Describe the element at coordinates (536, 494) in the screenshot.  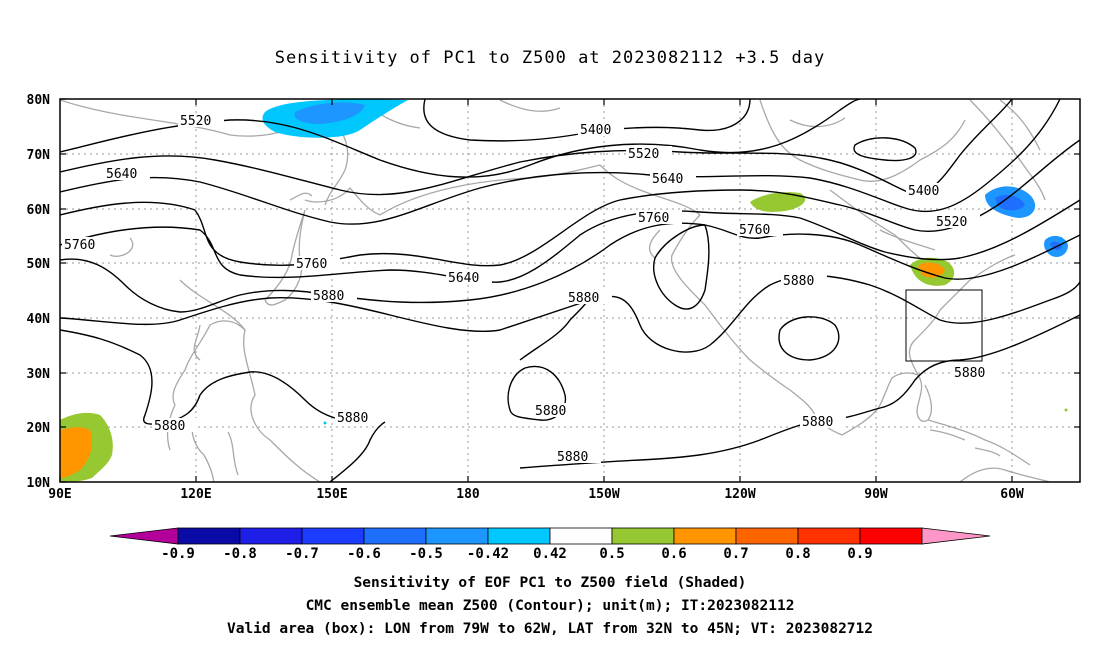
I see `longitude-labels: 90E 120E 150E 180 150W 120W 90W 60W` at that location.